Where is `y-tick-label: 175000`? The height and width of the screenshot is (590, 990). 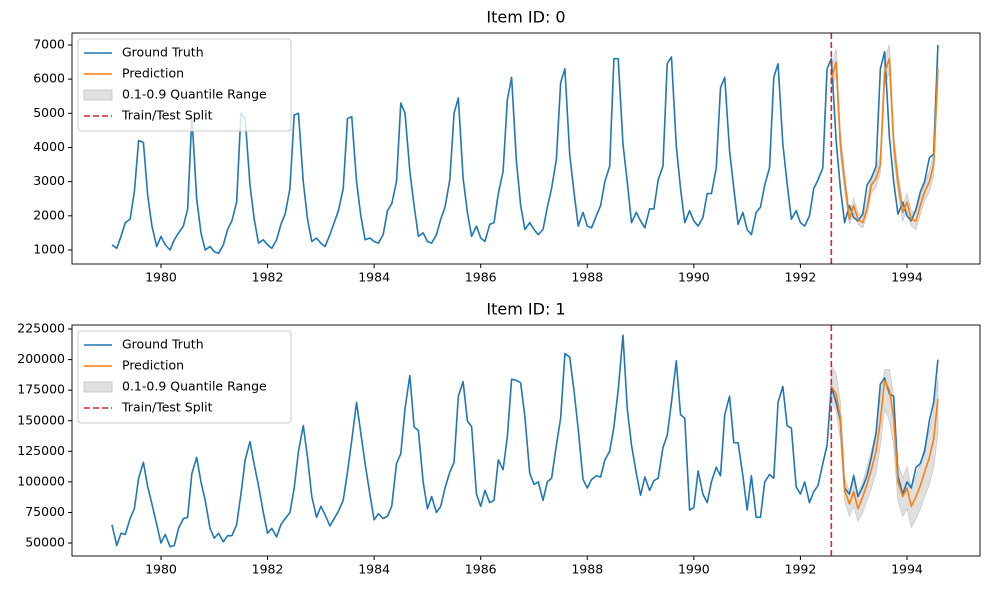
y-tick-label: 175000 is located at coordinates (41, 389).